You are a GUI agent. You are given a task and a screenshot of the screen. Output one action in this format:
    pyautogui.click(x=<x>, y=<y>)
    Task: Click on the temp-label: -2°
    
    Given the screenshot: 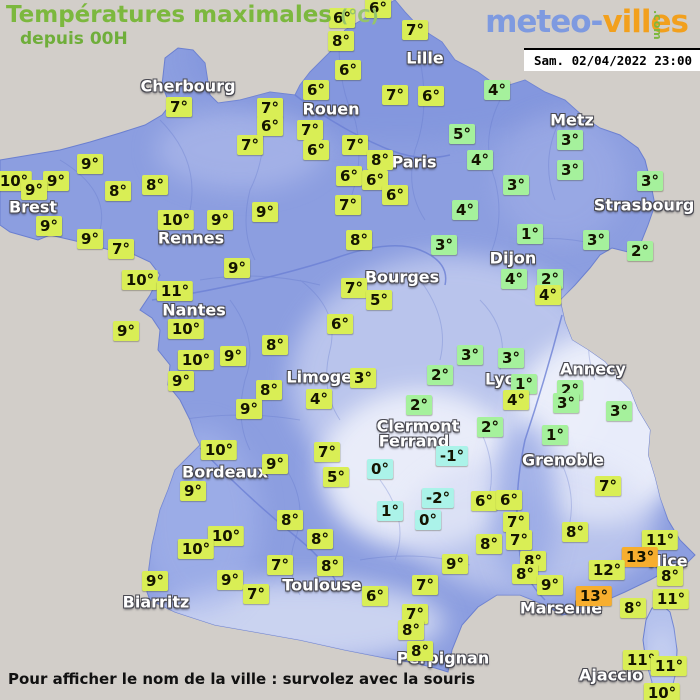 What is the action you would take?
    pyautogui.click(x=438, y=498)
    